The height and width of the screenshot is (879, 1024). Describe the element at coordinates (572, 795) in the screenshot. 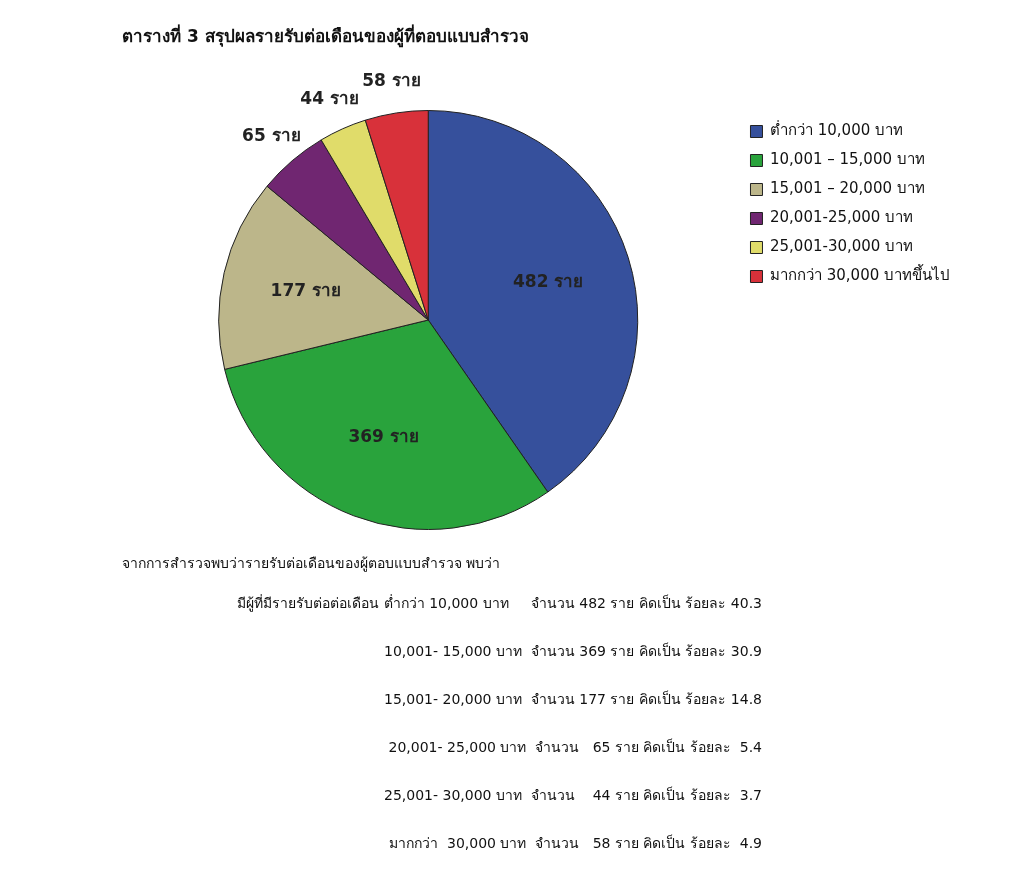

I see `text: 25,001- 30,000 บาท จำนวน 44 ราย คิดเป็น ร้อยละ 3.7` at that location.